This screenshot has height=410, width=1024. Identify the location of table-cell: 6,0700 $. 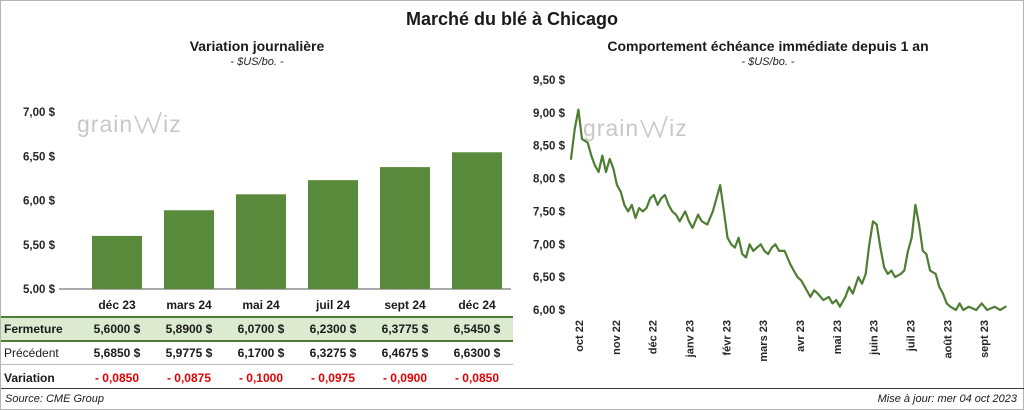
(261, 329).